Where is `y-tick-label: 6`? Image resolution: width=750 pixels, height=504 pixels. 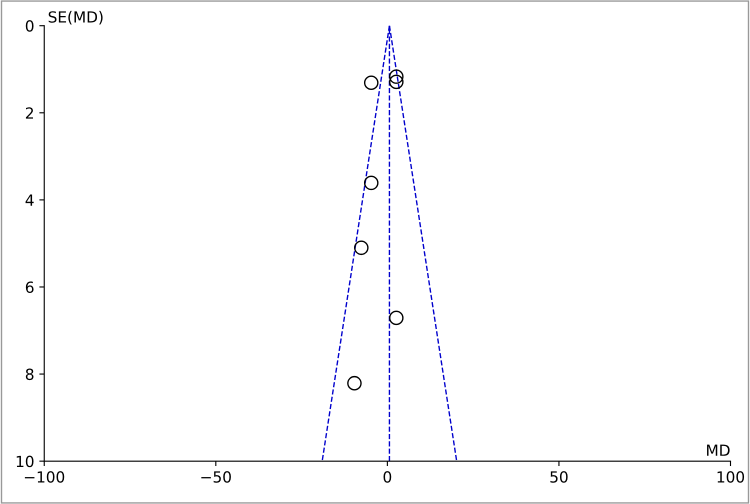 y-tick-label: 6 is located at coordinates (30, 287).